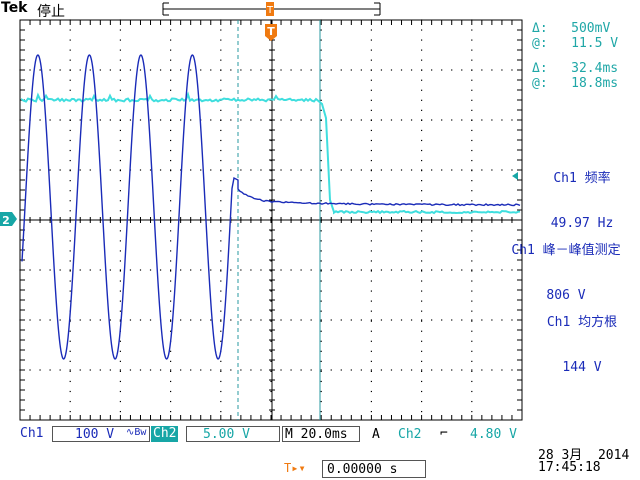 Image resolution: width=640 pixels, height=480 pixels. I want to click on cursor-ch1-readout: Δ: 500mV @: 11.5 V, so click(575, 36).